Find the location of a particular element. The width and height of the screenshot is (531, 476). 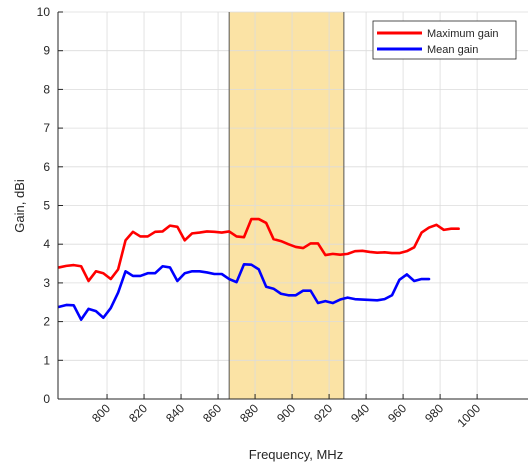

y-tick-label: 7 is located at coordinates (46, 128).